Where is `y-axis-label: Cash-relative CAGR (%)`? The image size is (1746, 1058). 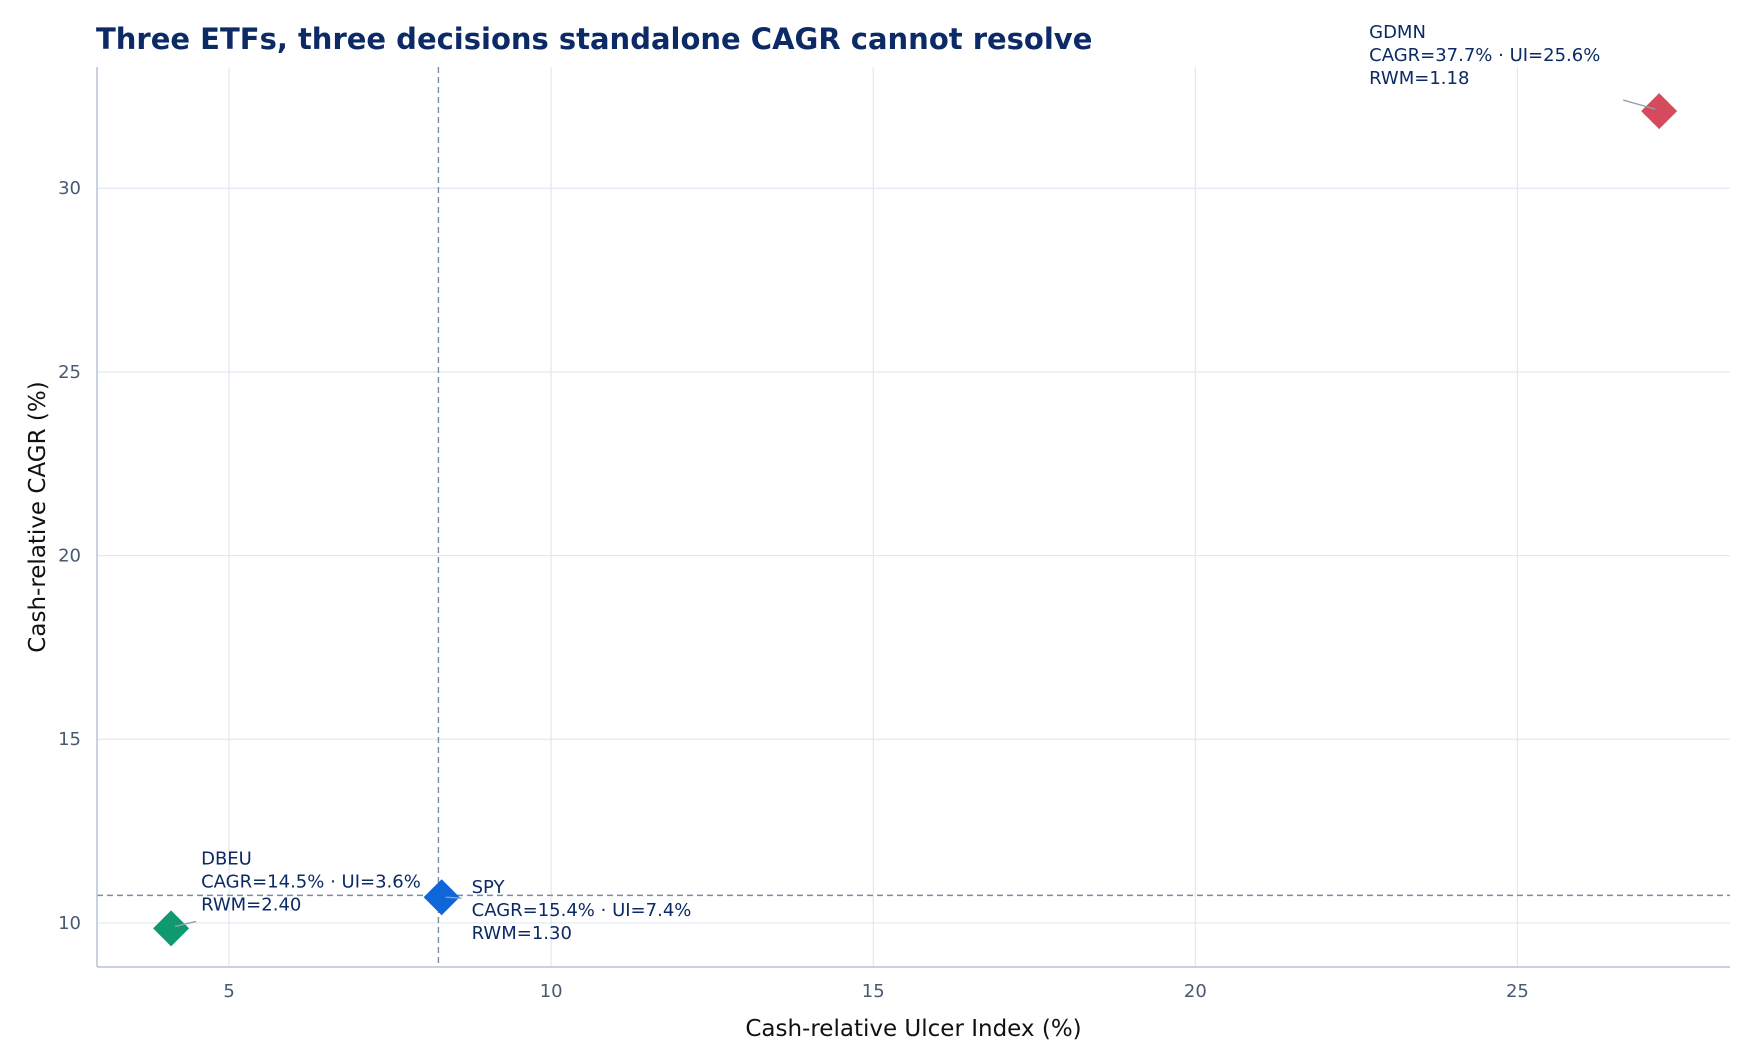 y-axis-label: Cash-relative CAGR (%) is located at coordinates (38, 516).